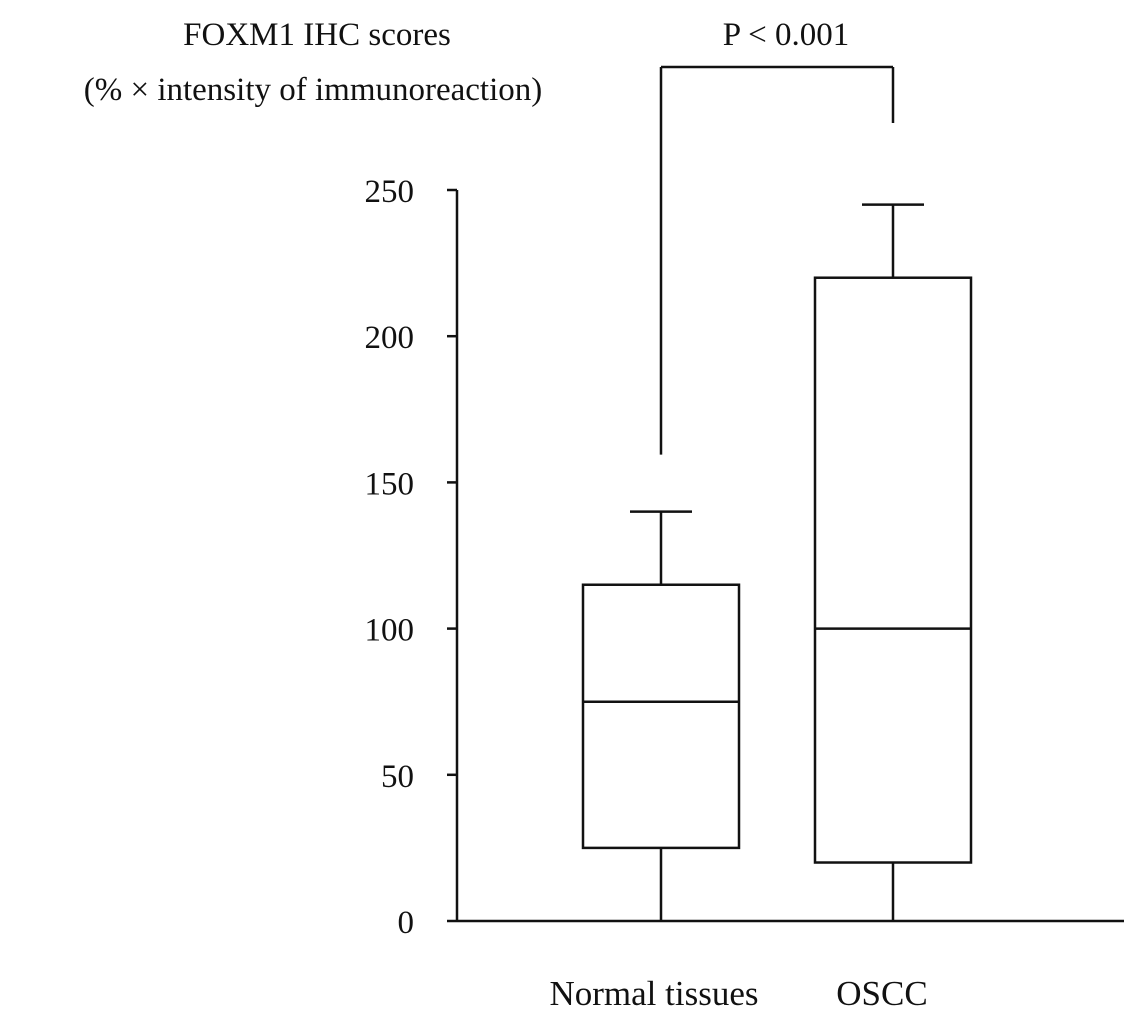  I want to click on box-oscc, so click(893, 562).